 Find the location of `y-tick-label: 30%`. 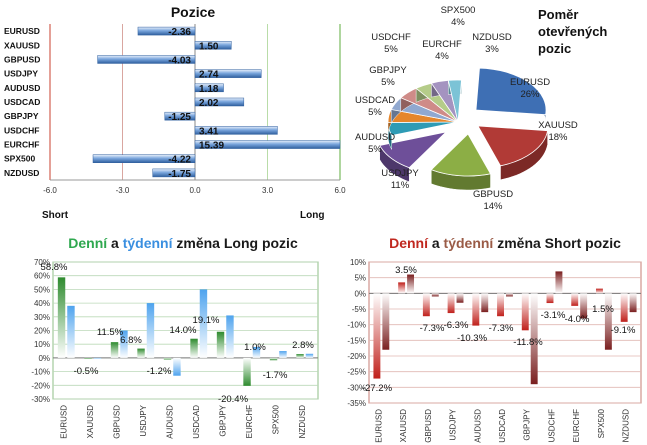

y-tick-label: 30% is located at coordinates (42, 317).